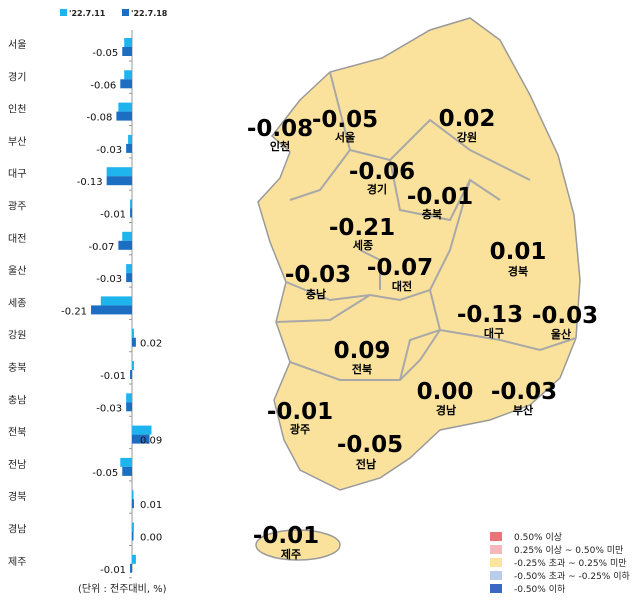  Describe the element at coordinates (90, 182) in the screenshot. I see `data-label: -0.13` at that location.